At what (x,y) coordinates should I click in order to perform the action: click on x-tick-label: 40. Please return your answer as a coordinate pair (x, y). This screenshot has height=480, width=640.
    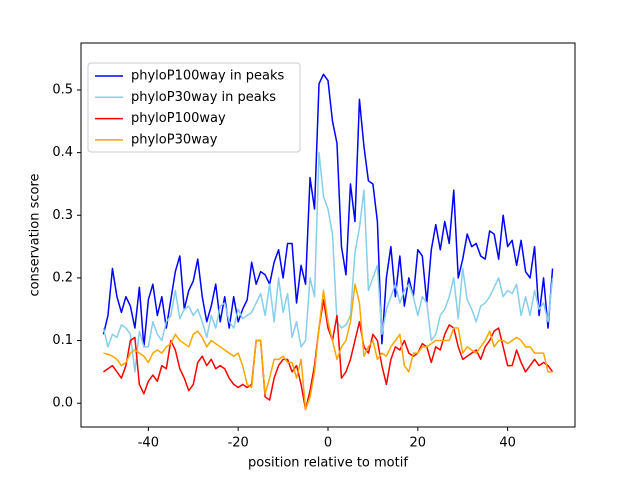
    Looking at the image, I should click on (507, 443).